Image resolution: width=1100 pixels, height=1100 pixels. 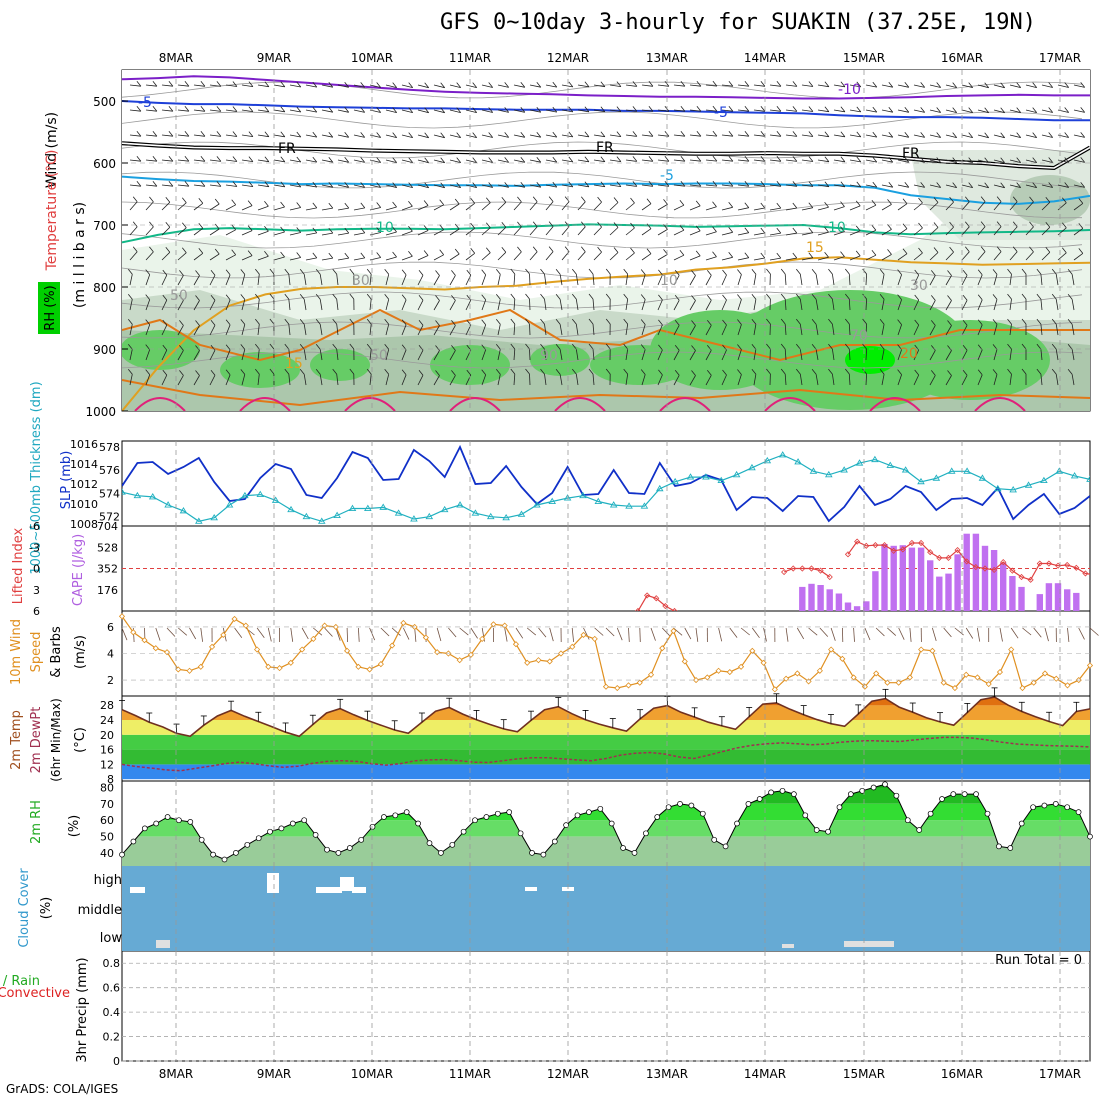 What do you see at coordinates (52, 211) in the screenshot?
I see `upper-ylabel-temp: Temperature (°C)` at bounding box center [52, 211].